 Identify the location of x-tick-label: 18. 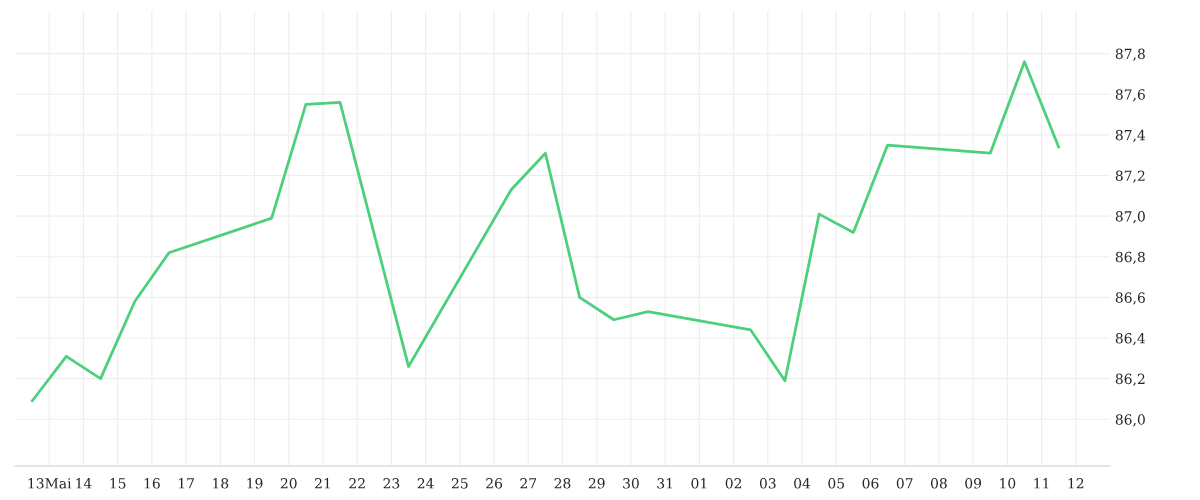
(221, 483).